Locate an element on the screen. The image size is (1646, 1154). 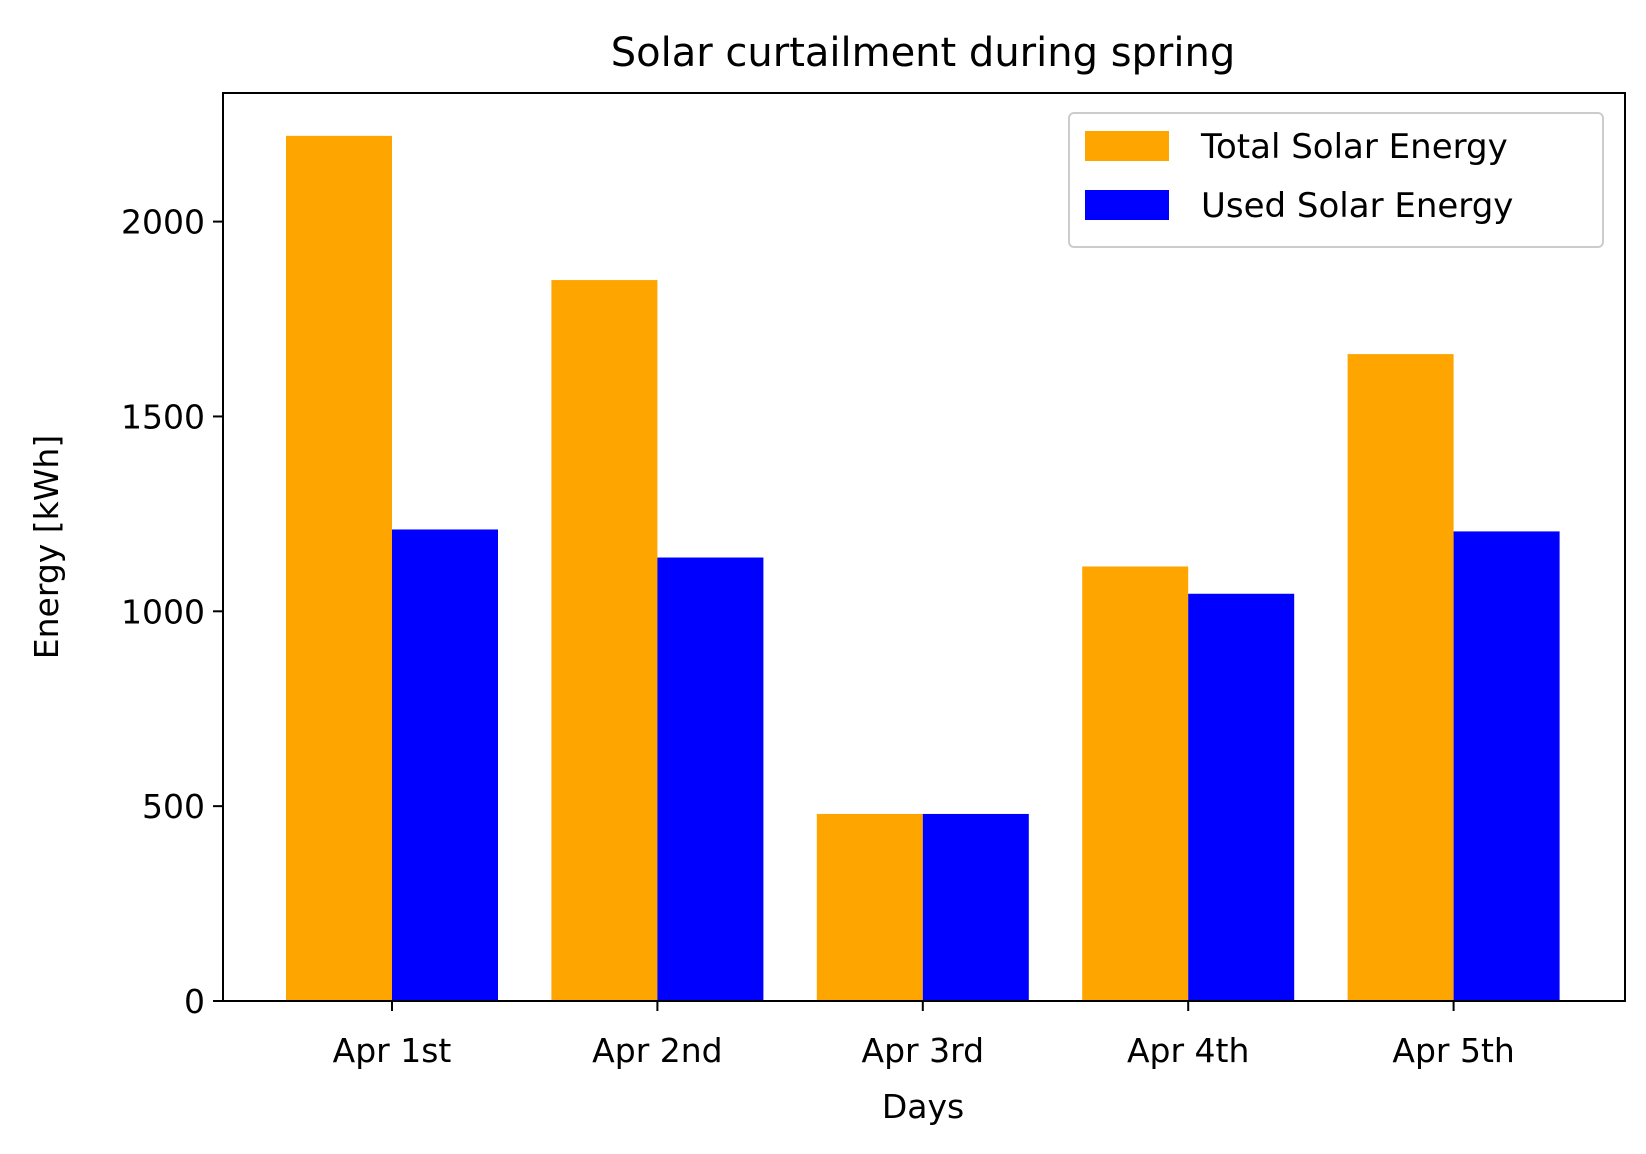
chart-title: Solar curtailment during spring is located at coordinates (923, 53).